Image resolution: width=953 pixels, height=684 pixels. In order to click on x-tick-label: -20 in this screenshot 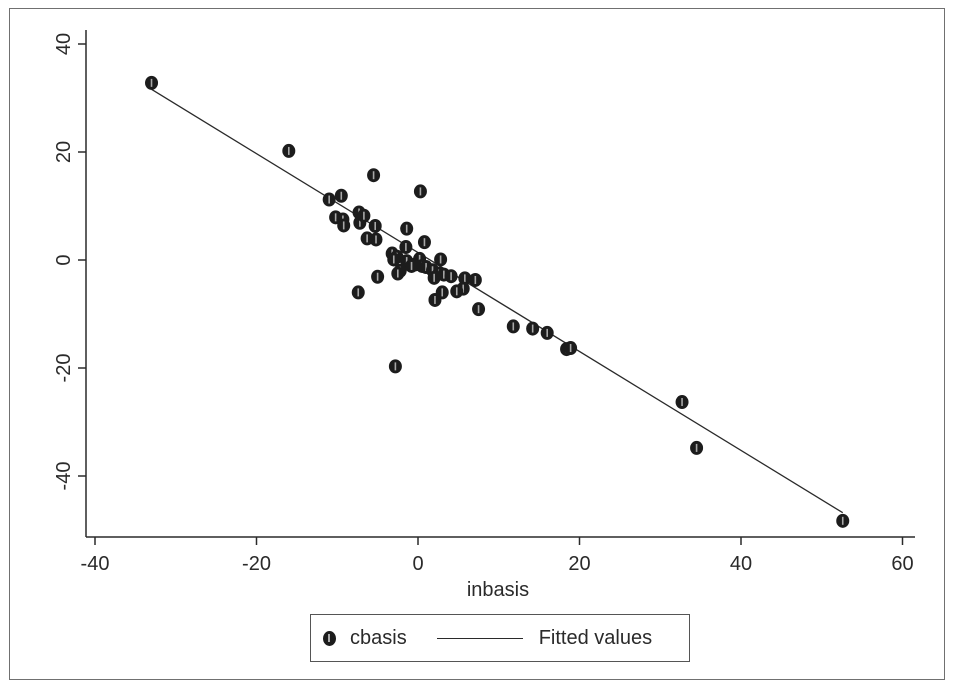, I will do `click(256, 564)`.